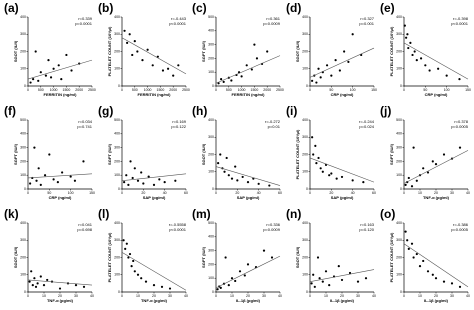  What do you see at coordinates (374, 193) in the screenshot?
I see `x-tick-label: 60` at bounding box center [374, 193].